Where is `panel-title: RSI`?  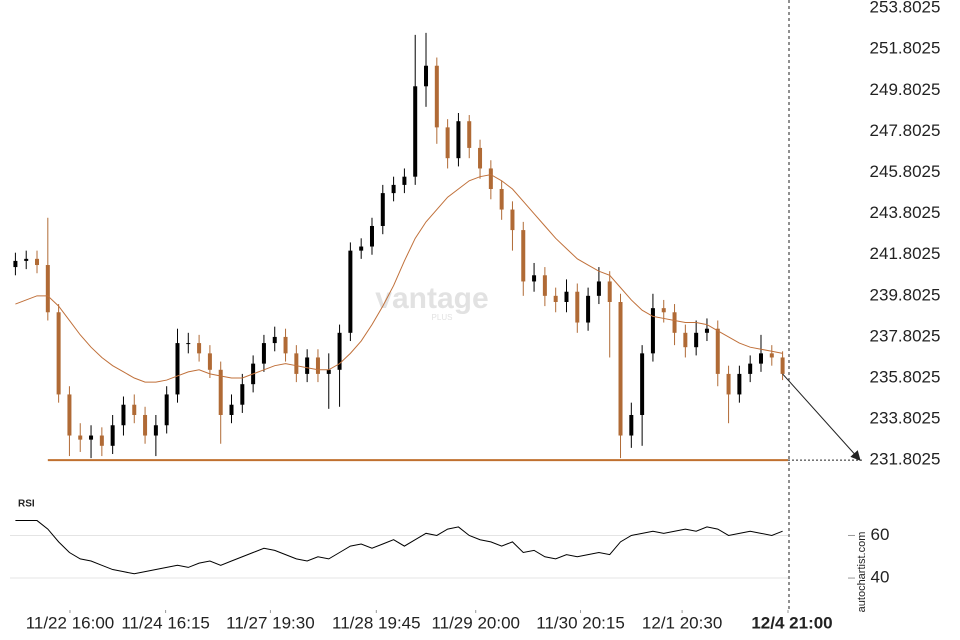 panel-title: RSI is located at coordinates (26, 504).